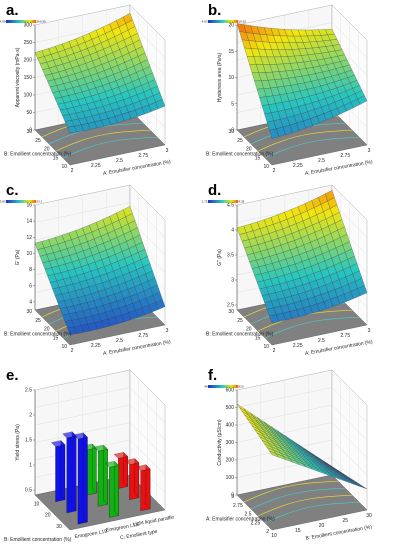 The height and width of the screenshot is (550, 404). I want to click on z-tick-label: 20, so click(231, 26).